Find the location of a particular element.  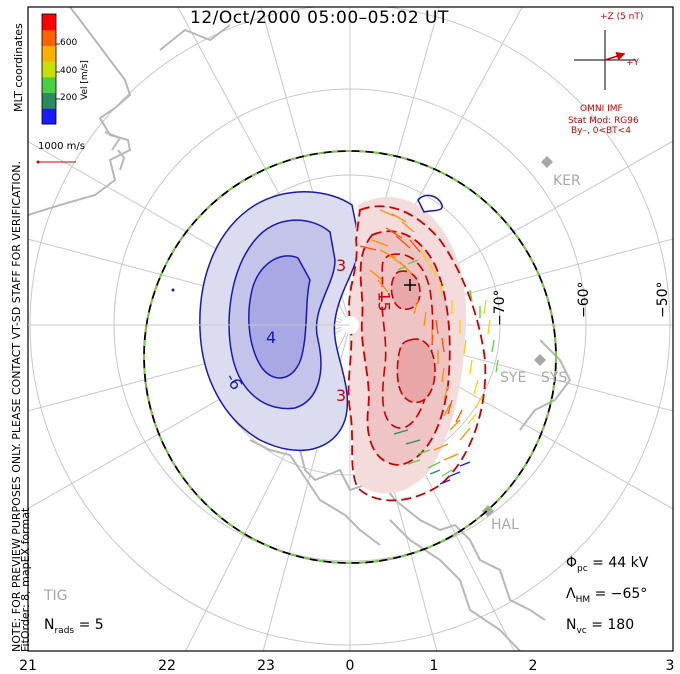

small-negative-contour is located at coordinates (430, 203).